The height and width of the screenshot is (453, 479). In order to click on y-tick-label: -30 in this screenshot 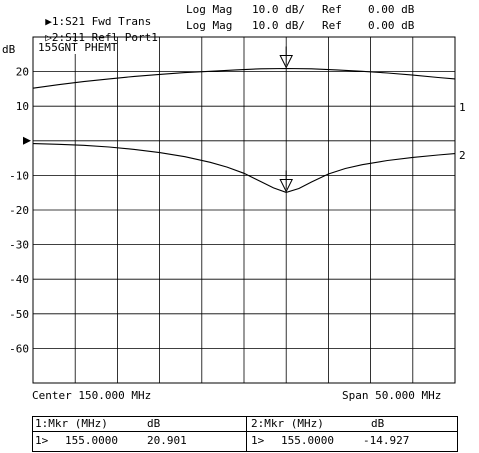, I will do `click(19, 245)`.